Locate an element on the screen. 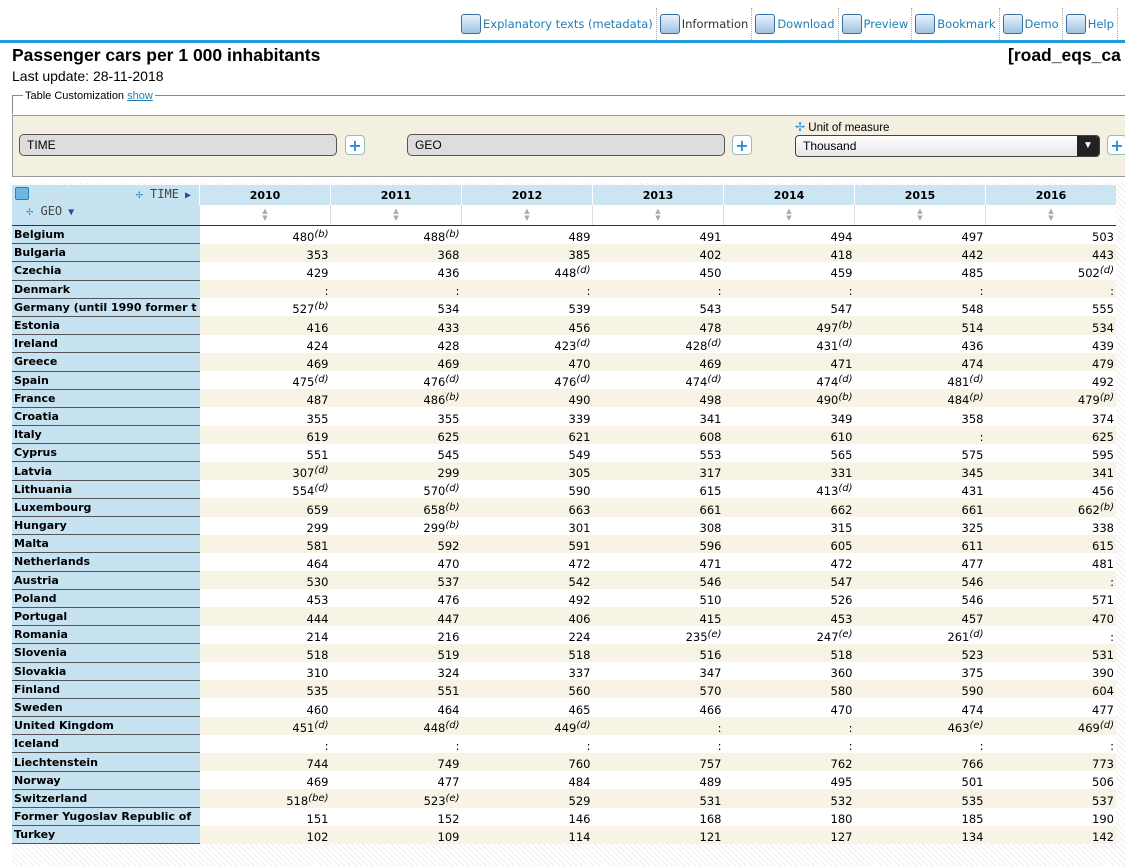 This screenshot has width=1125, height=866. cell-value: 615 is located at coordinates (1103, 545).